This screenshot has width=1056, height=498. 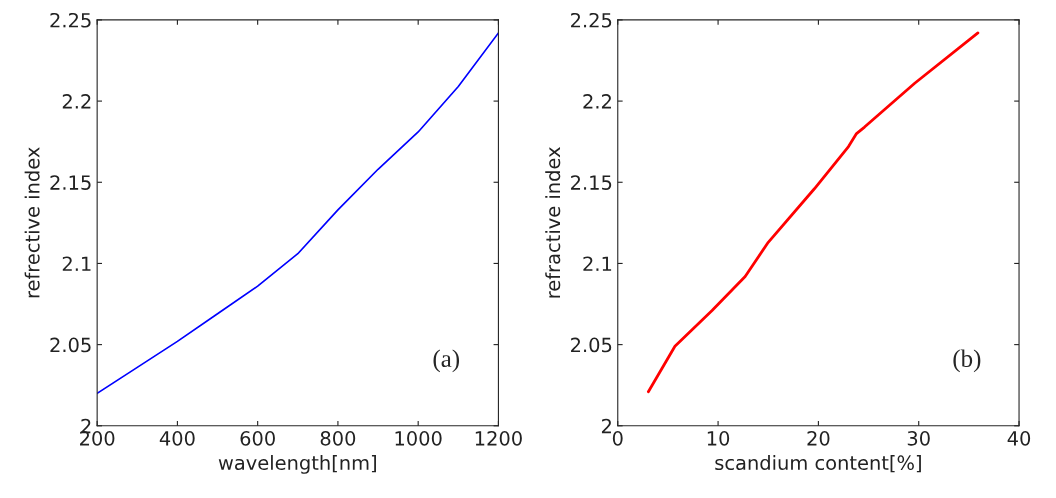 I want to click on y-axis-title: refractive index, so click(x=553, y=222).